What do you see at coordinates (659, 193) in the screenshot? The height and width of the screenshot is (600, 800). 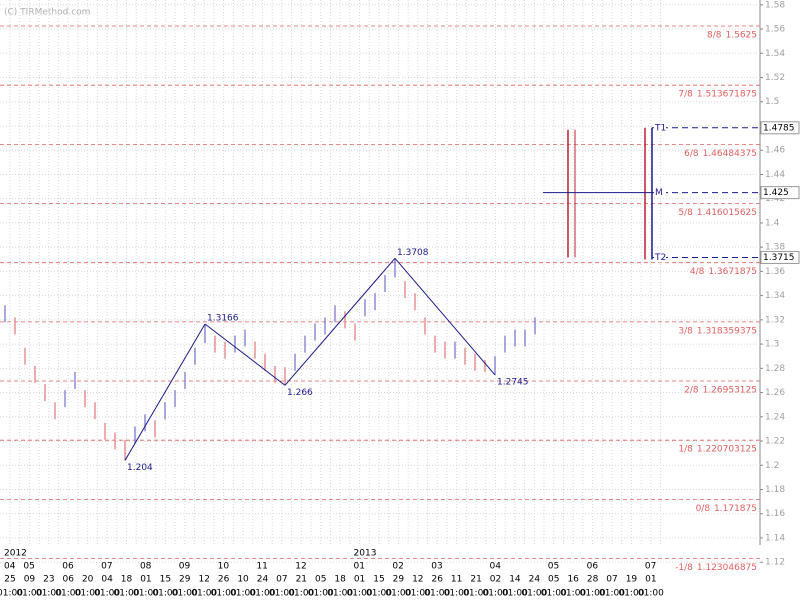 I see `projection-name: M` at bounding box center [659, 193].